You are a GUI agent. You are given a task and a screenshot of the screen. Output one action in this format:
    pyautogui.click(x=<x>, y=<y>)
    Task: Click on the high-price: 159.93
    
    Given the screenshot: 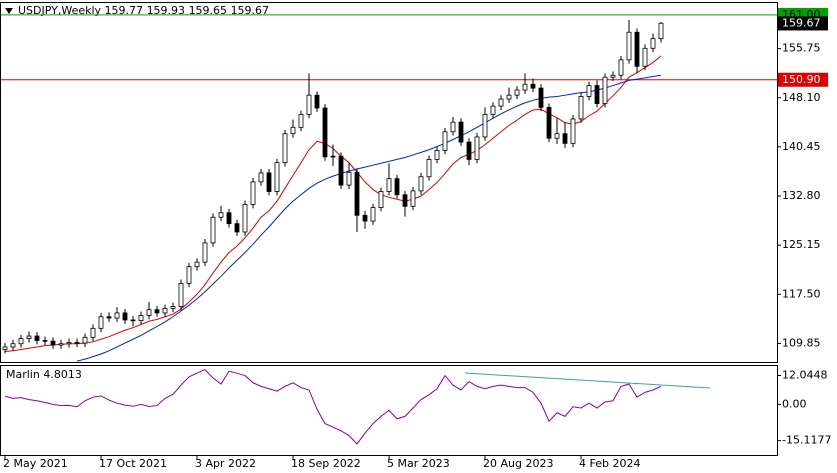 What is the action you would take?
    pyautogui.click(x=166, y=10)
    